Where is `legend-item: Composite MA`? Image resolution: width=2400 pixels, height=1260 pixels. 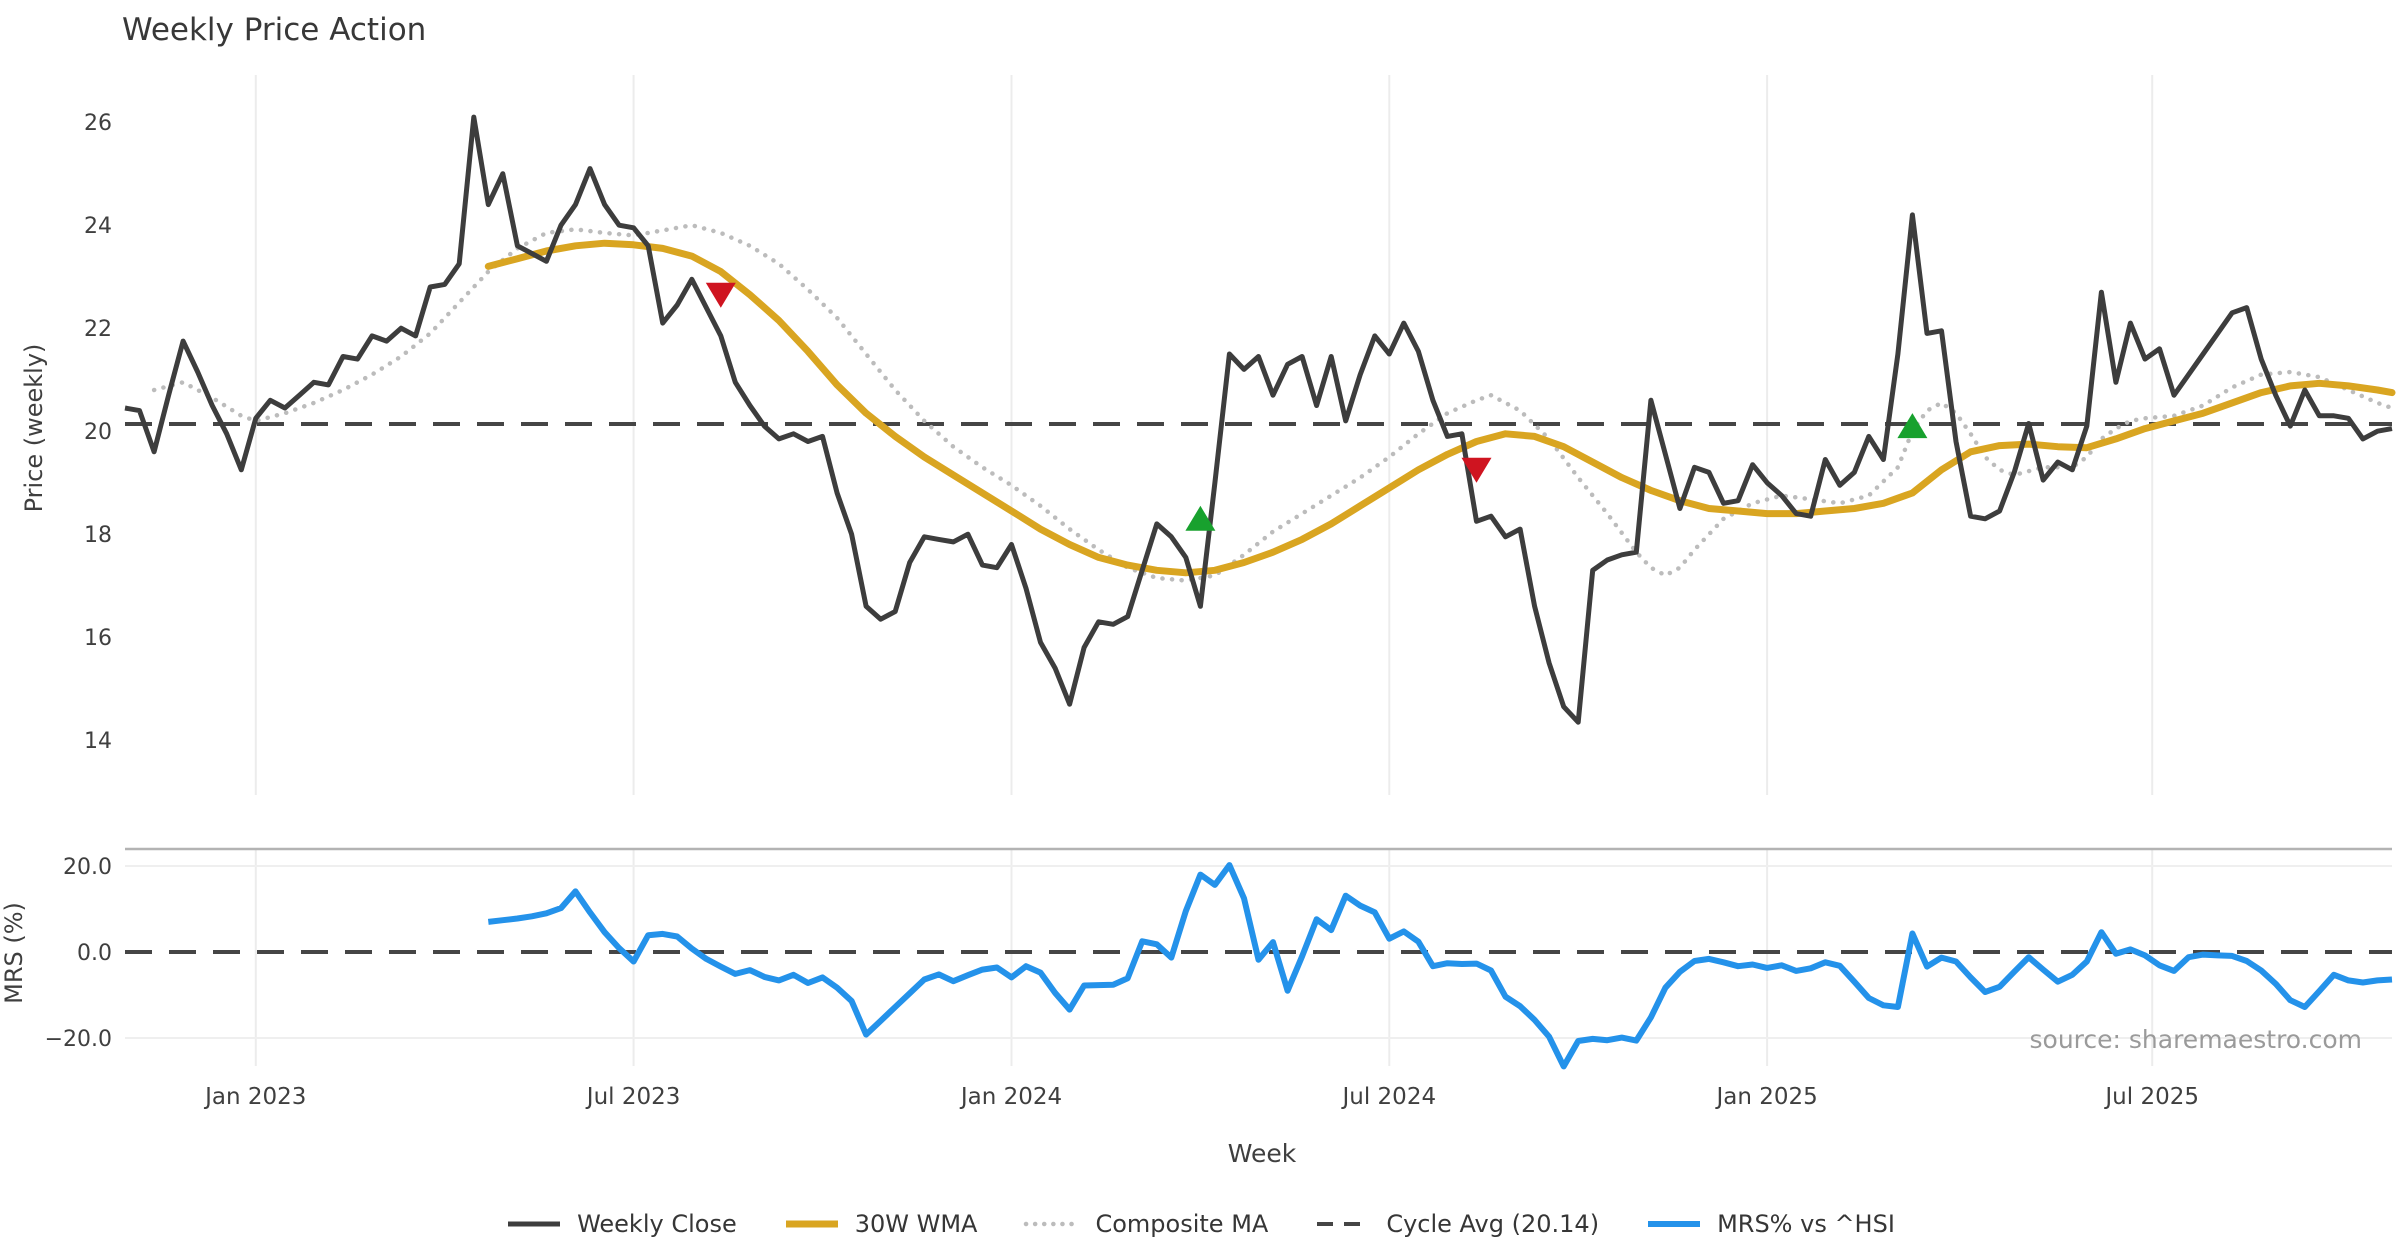
legend-item: Composite MA is located at coordinates (1145, 1224).